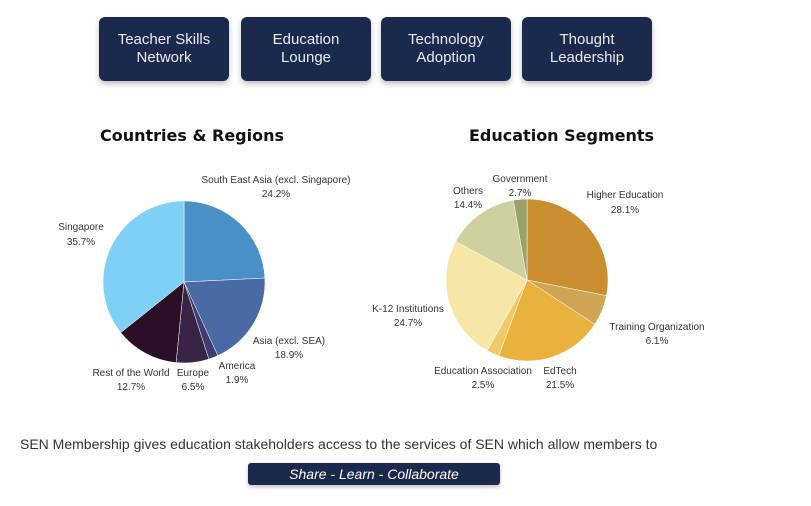 Image resolution: width=811 pixels, height=506 pixels. What do you see at coordinates (625, 210) in the screenshot?
I see `label-higher-ed-value: 28.1%` at bounding box center [625, 210].